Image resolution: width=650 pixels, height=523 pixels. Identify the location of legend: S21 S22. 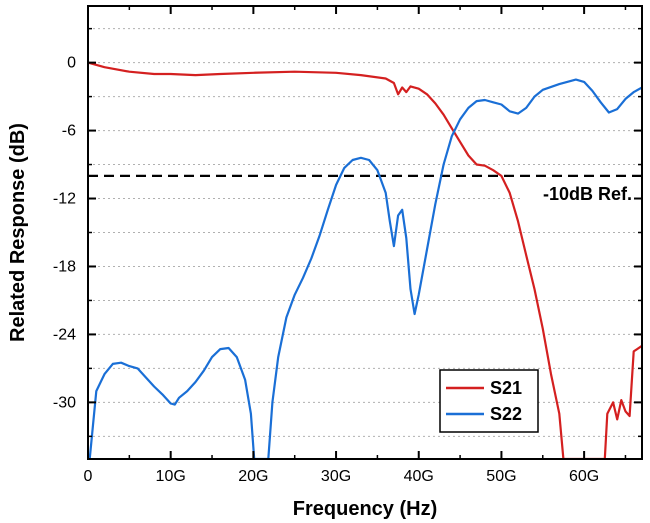
(489, 401).